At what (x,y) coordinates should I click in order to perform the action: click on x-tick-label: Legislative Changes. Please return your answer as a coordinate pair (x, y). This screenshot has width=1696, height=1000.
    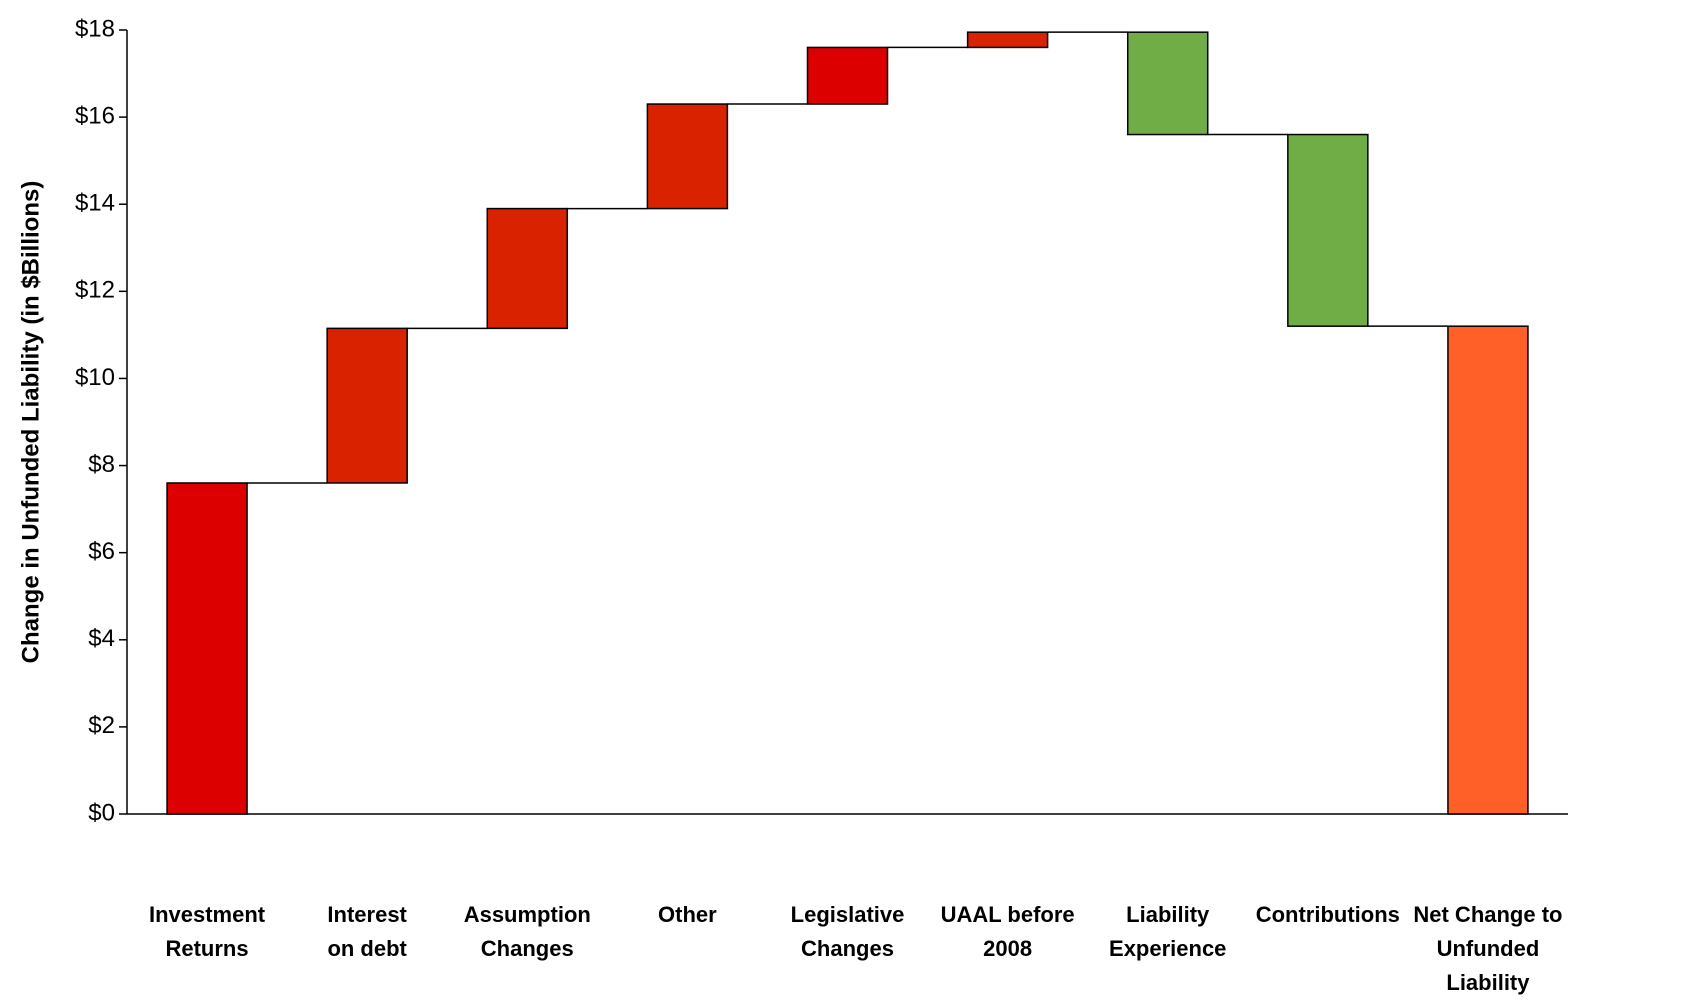
    Looking at the image, I should click on (847, 931).